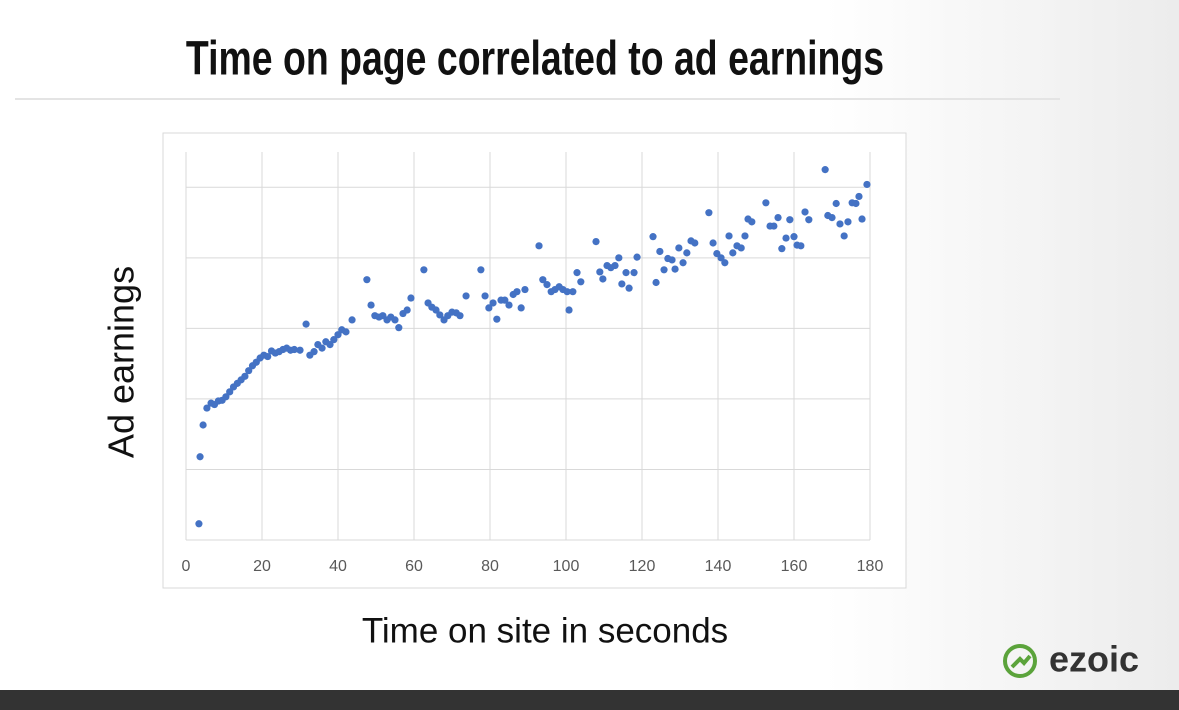  I want to click on x-axis-label: Time on site in seconds, so click(545, 630).